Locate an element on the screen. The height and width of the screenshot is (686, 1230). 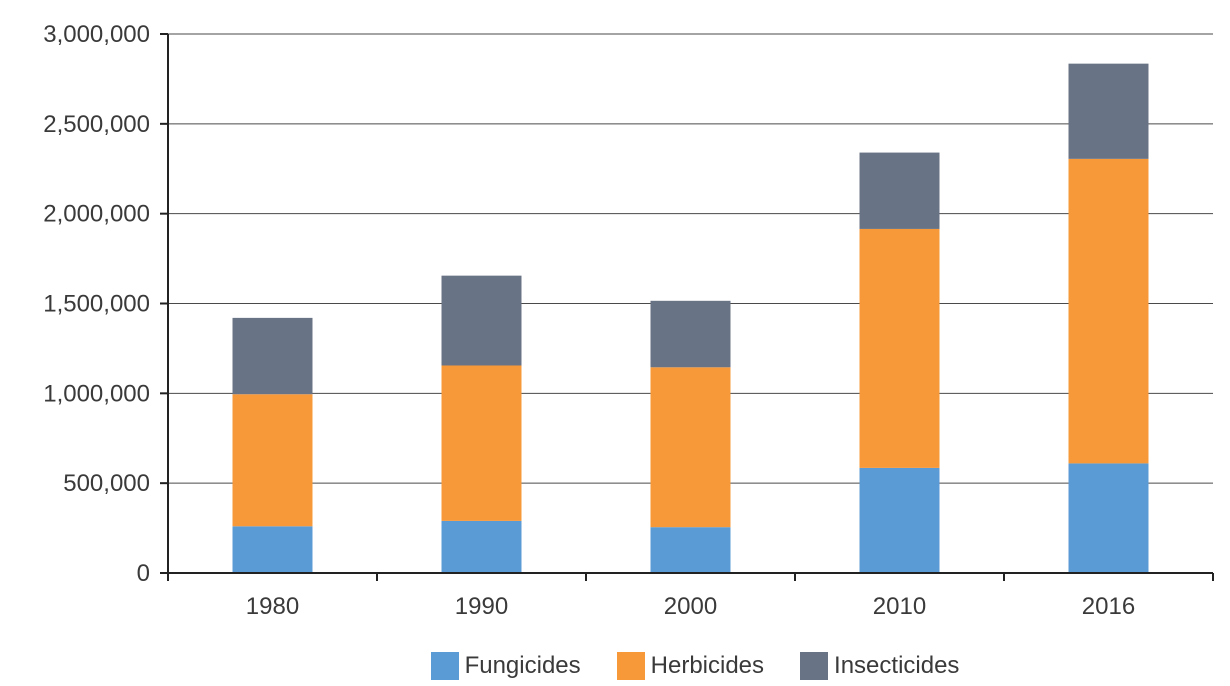
legend-swatch-herbicides is located at coordinates (630, 666).